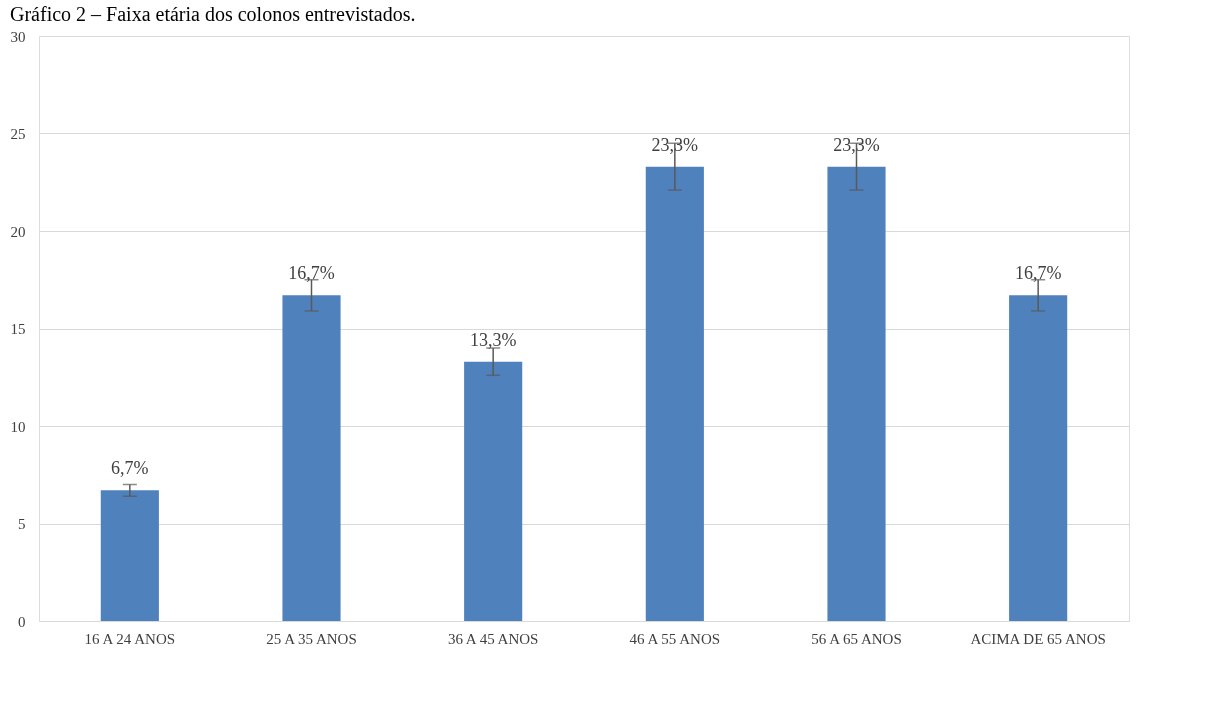 This screenshot has width=1211, height=705. What do you see at coordinates (213, 14) in the screenshot?
I see `chart-title: Gráfico 2 – Faixa etária dos colonos entrevistados.` at bounding box center [213, 14].